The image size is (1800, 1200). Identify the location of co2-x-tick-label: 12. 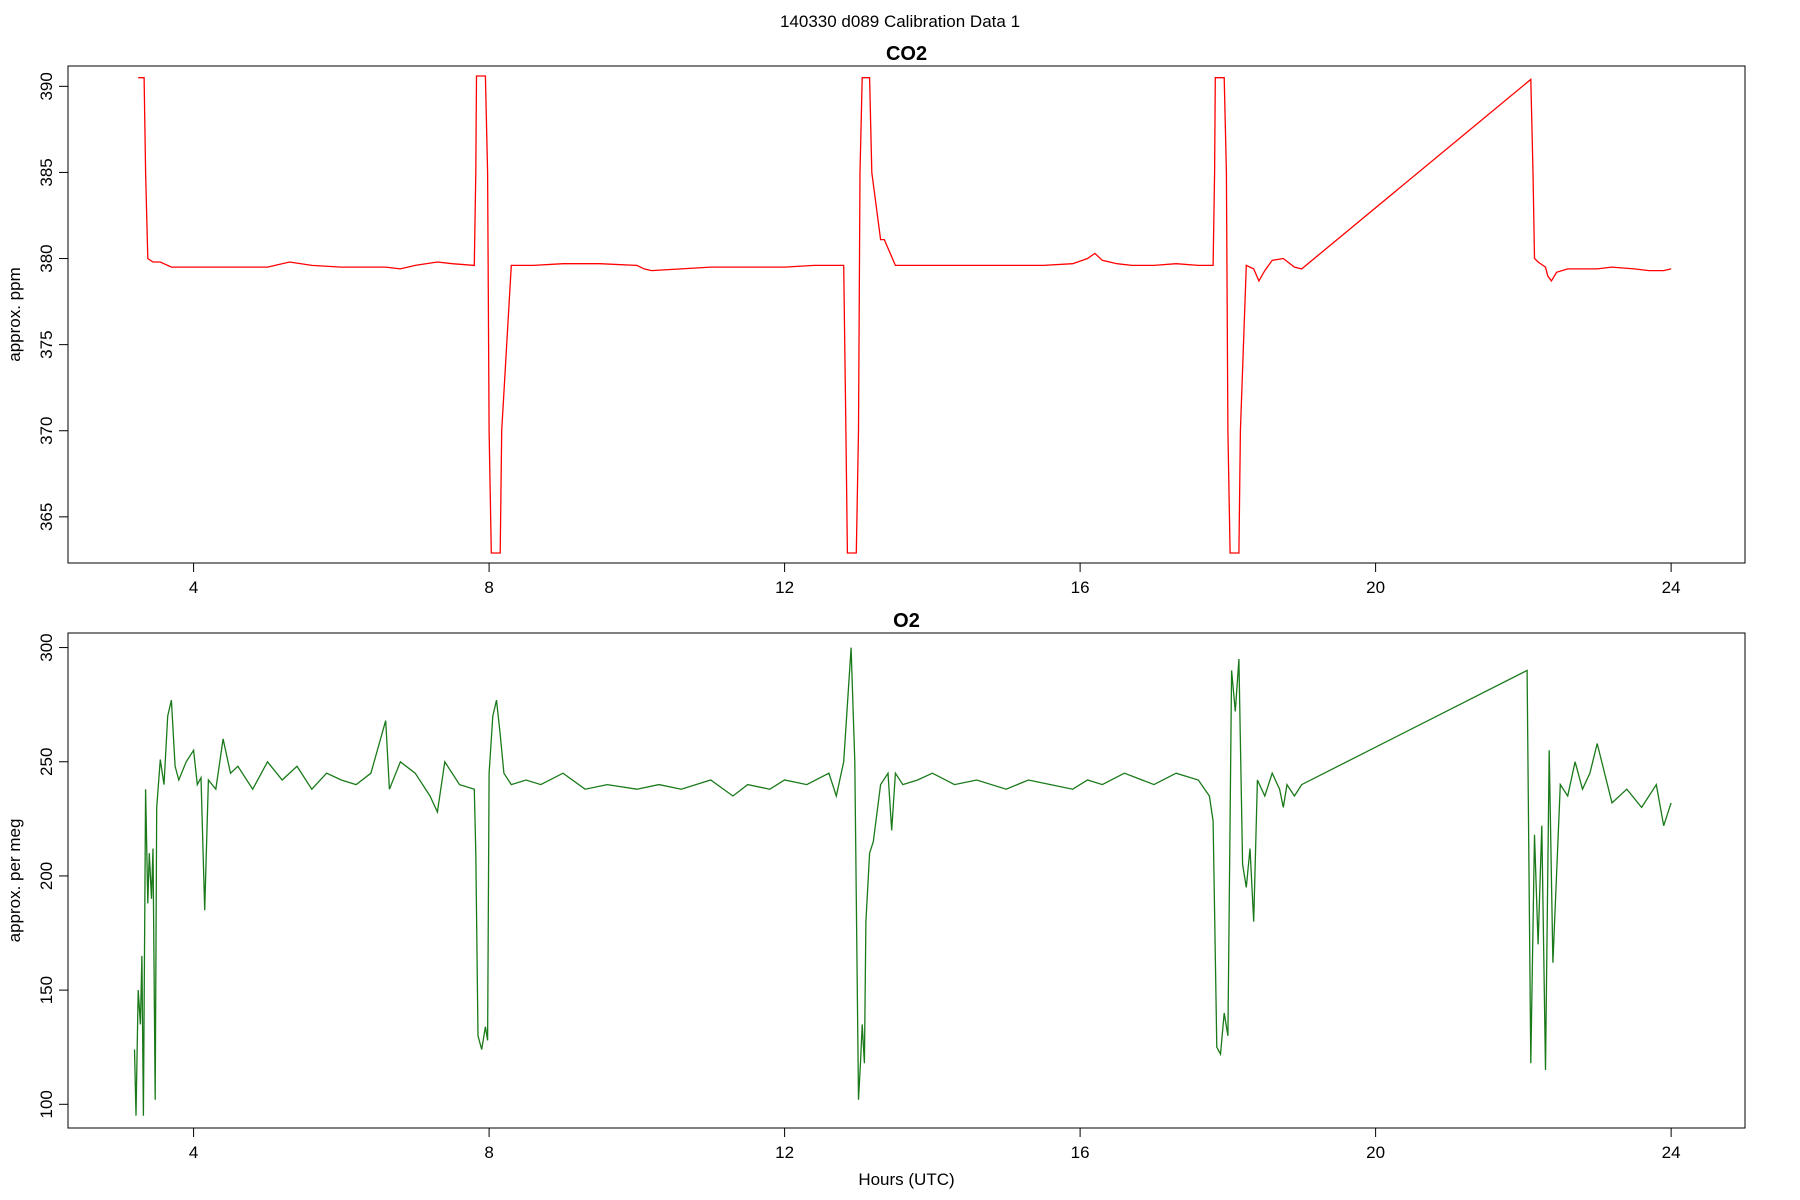
(784, 587).